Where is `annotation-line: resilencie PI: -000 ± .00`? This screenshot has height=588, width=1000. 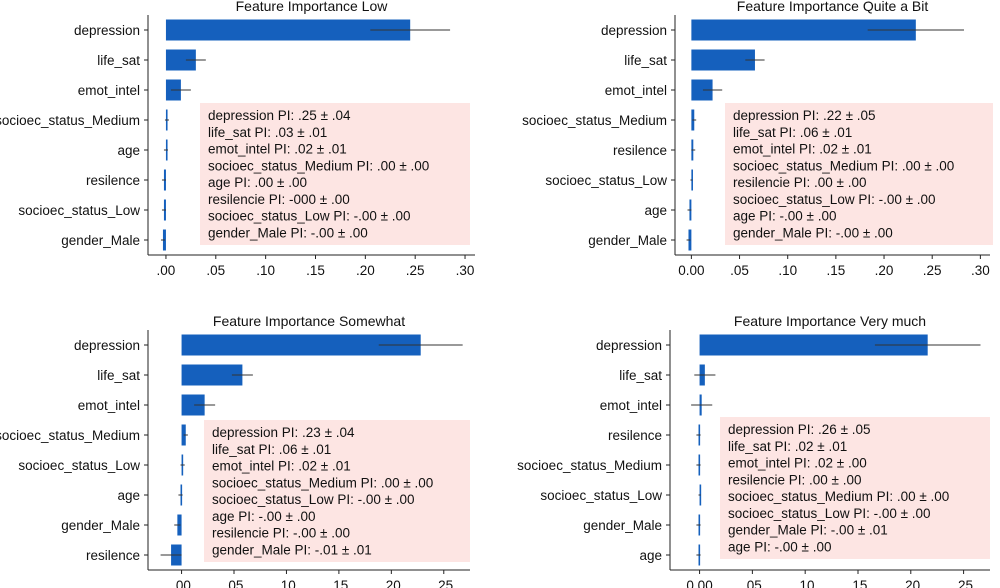
annotation-line: resilencie PI: -000 ± .00 is located at coordinates (279, 199).